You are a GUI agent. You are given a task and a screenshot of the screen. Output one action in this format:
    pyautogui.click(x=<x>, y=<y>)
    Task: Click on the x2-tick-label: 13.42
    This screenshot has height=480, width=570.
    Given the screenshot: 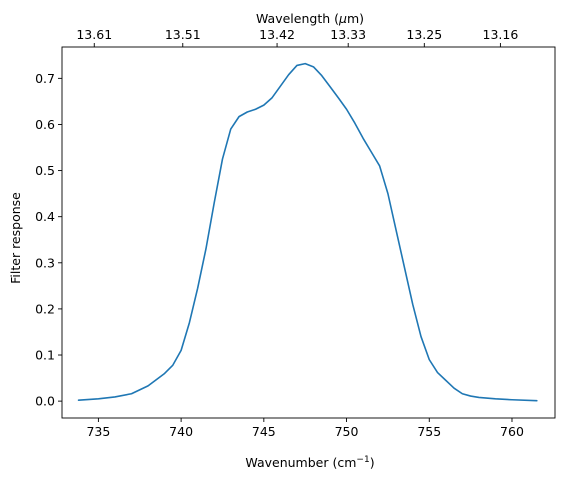 What is the action you would take?
    pyautogui.click(x=277, y=34)
    